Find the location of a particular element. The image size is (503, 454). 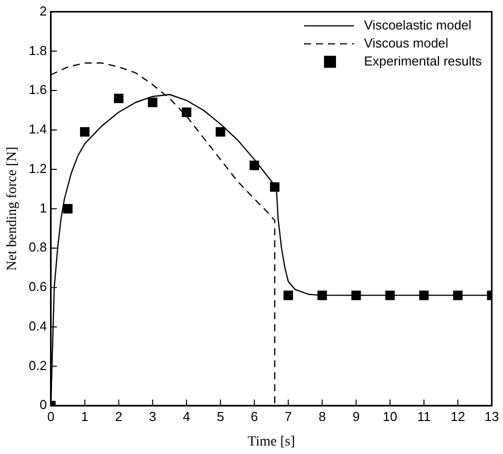

y-tick-label: 0.2 is located at coordinates (37, 365).